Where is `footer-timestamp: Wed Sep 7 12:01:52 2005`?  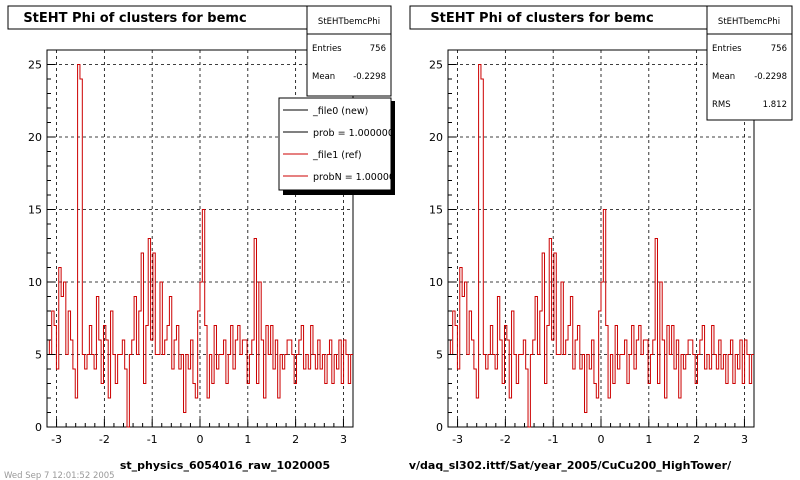 footer-timestamp: Wed Sep 7 12:01:52 2005 is located at coordinates (59, 475).